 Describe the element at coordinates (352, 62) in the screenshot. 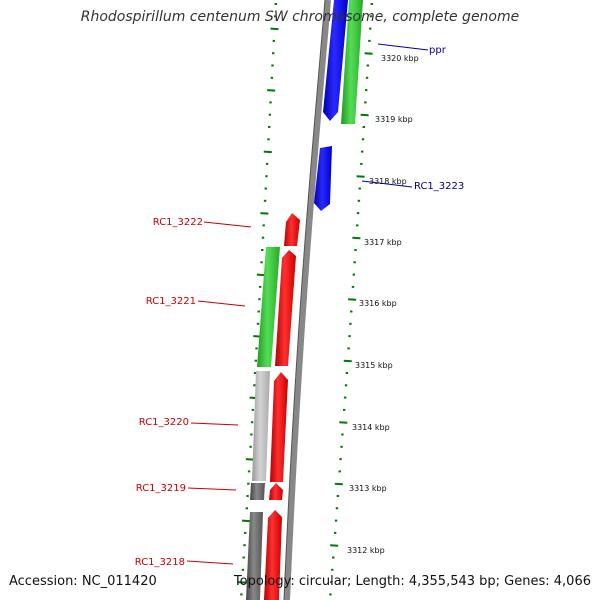

I see `gene-ppr-green` at that location.